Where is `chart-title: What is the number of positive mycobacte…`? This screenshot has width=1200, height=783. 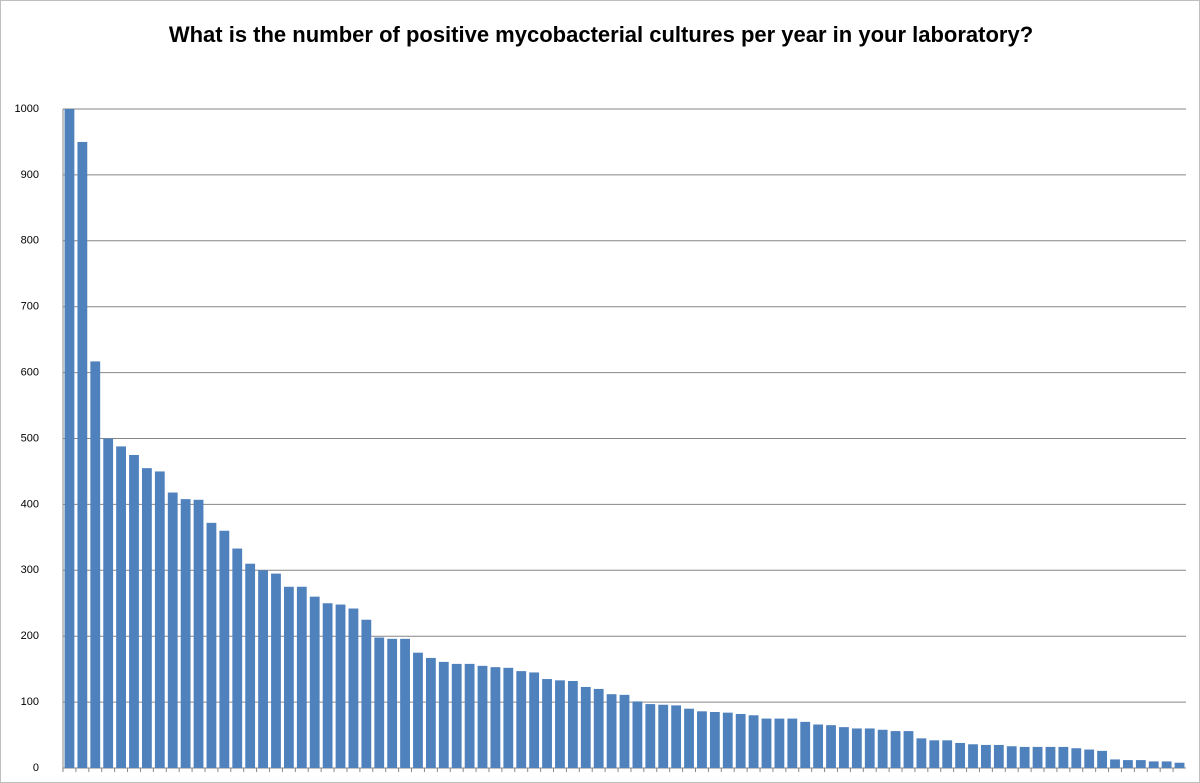 chart-title: What is the number of positive mycobacte… is located at coordinates (601, 34).